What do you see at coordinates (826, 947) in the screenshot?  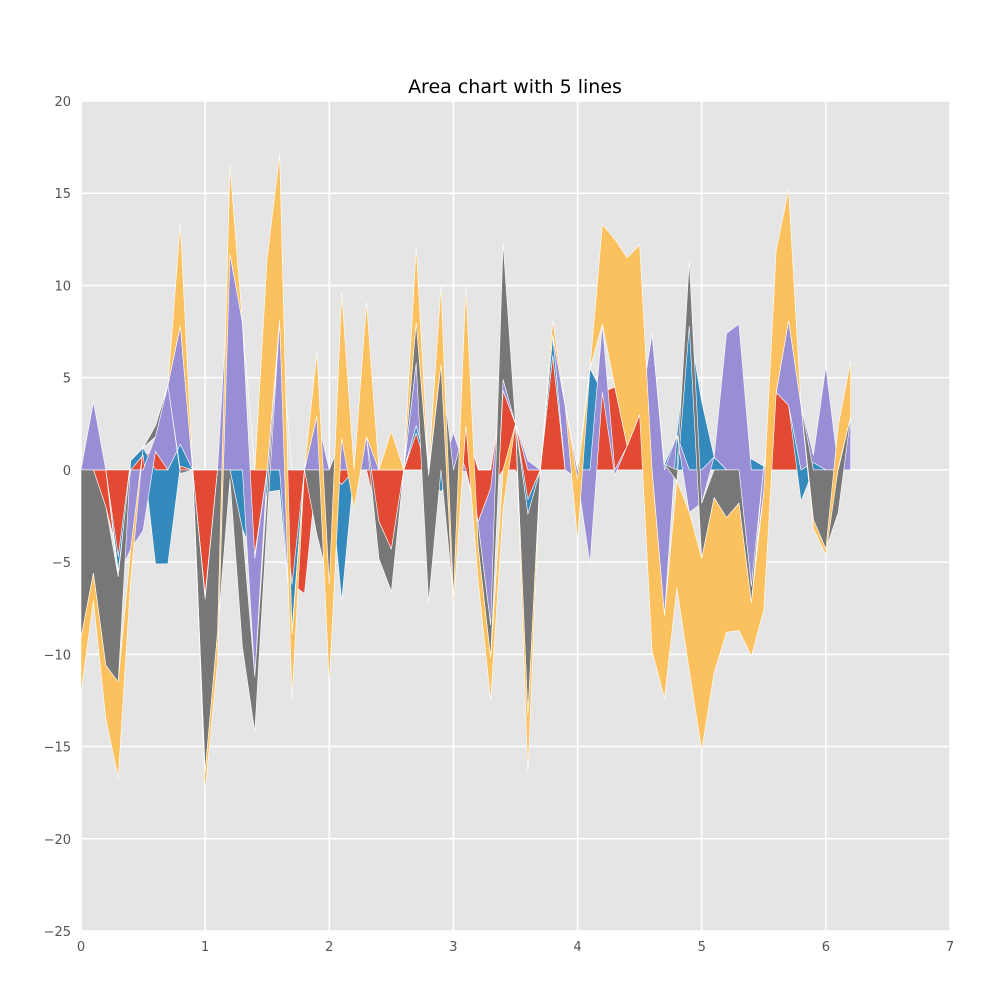 I see `x-tick-label-6: 6` at bounding box center [826, 947].